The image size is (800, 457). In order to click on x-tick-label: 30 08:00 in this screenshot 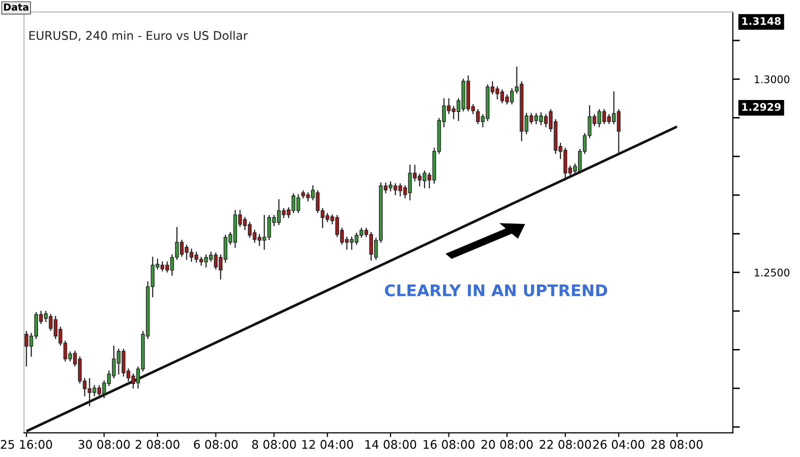, I will do `click(104, 444)`.